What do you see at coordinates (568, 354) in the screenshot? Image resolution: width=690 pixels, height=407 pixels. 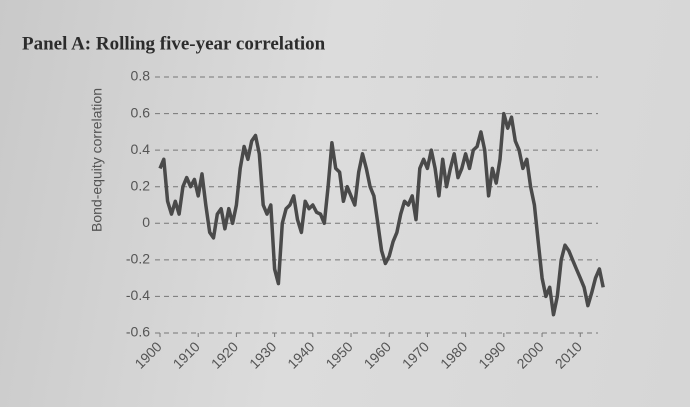 I see `x-tick-label: 2010` at bounding box center [568, 354].